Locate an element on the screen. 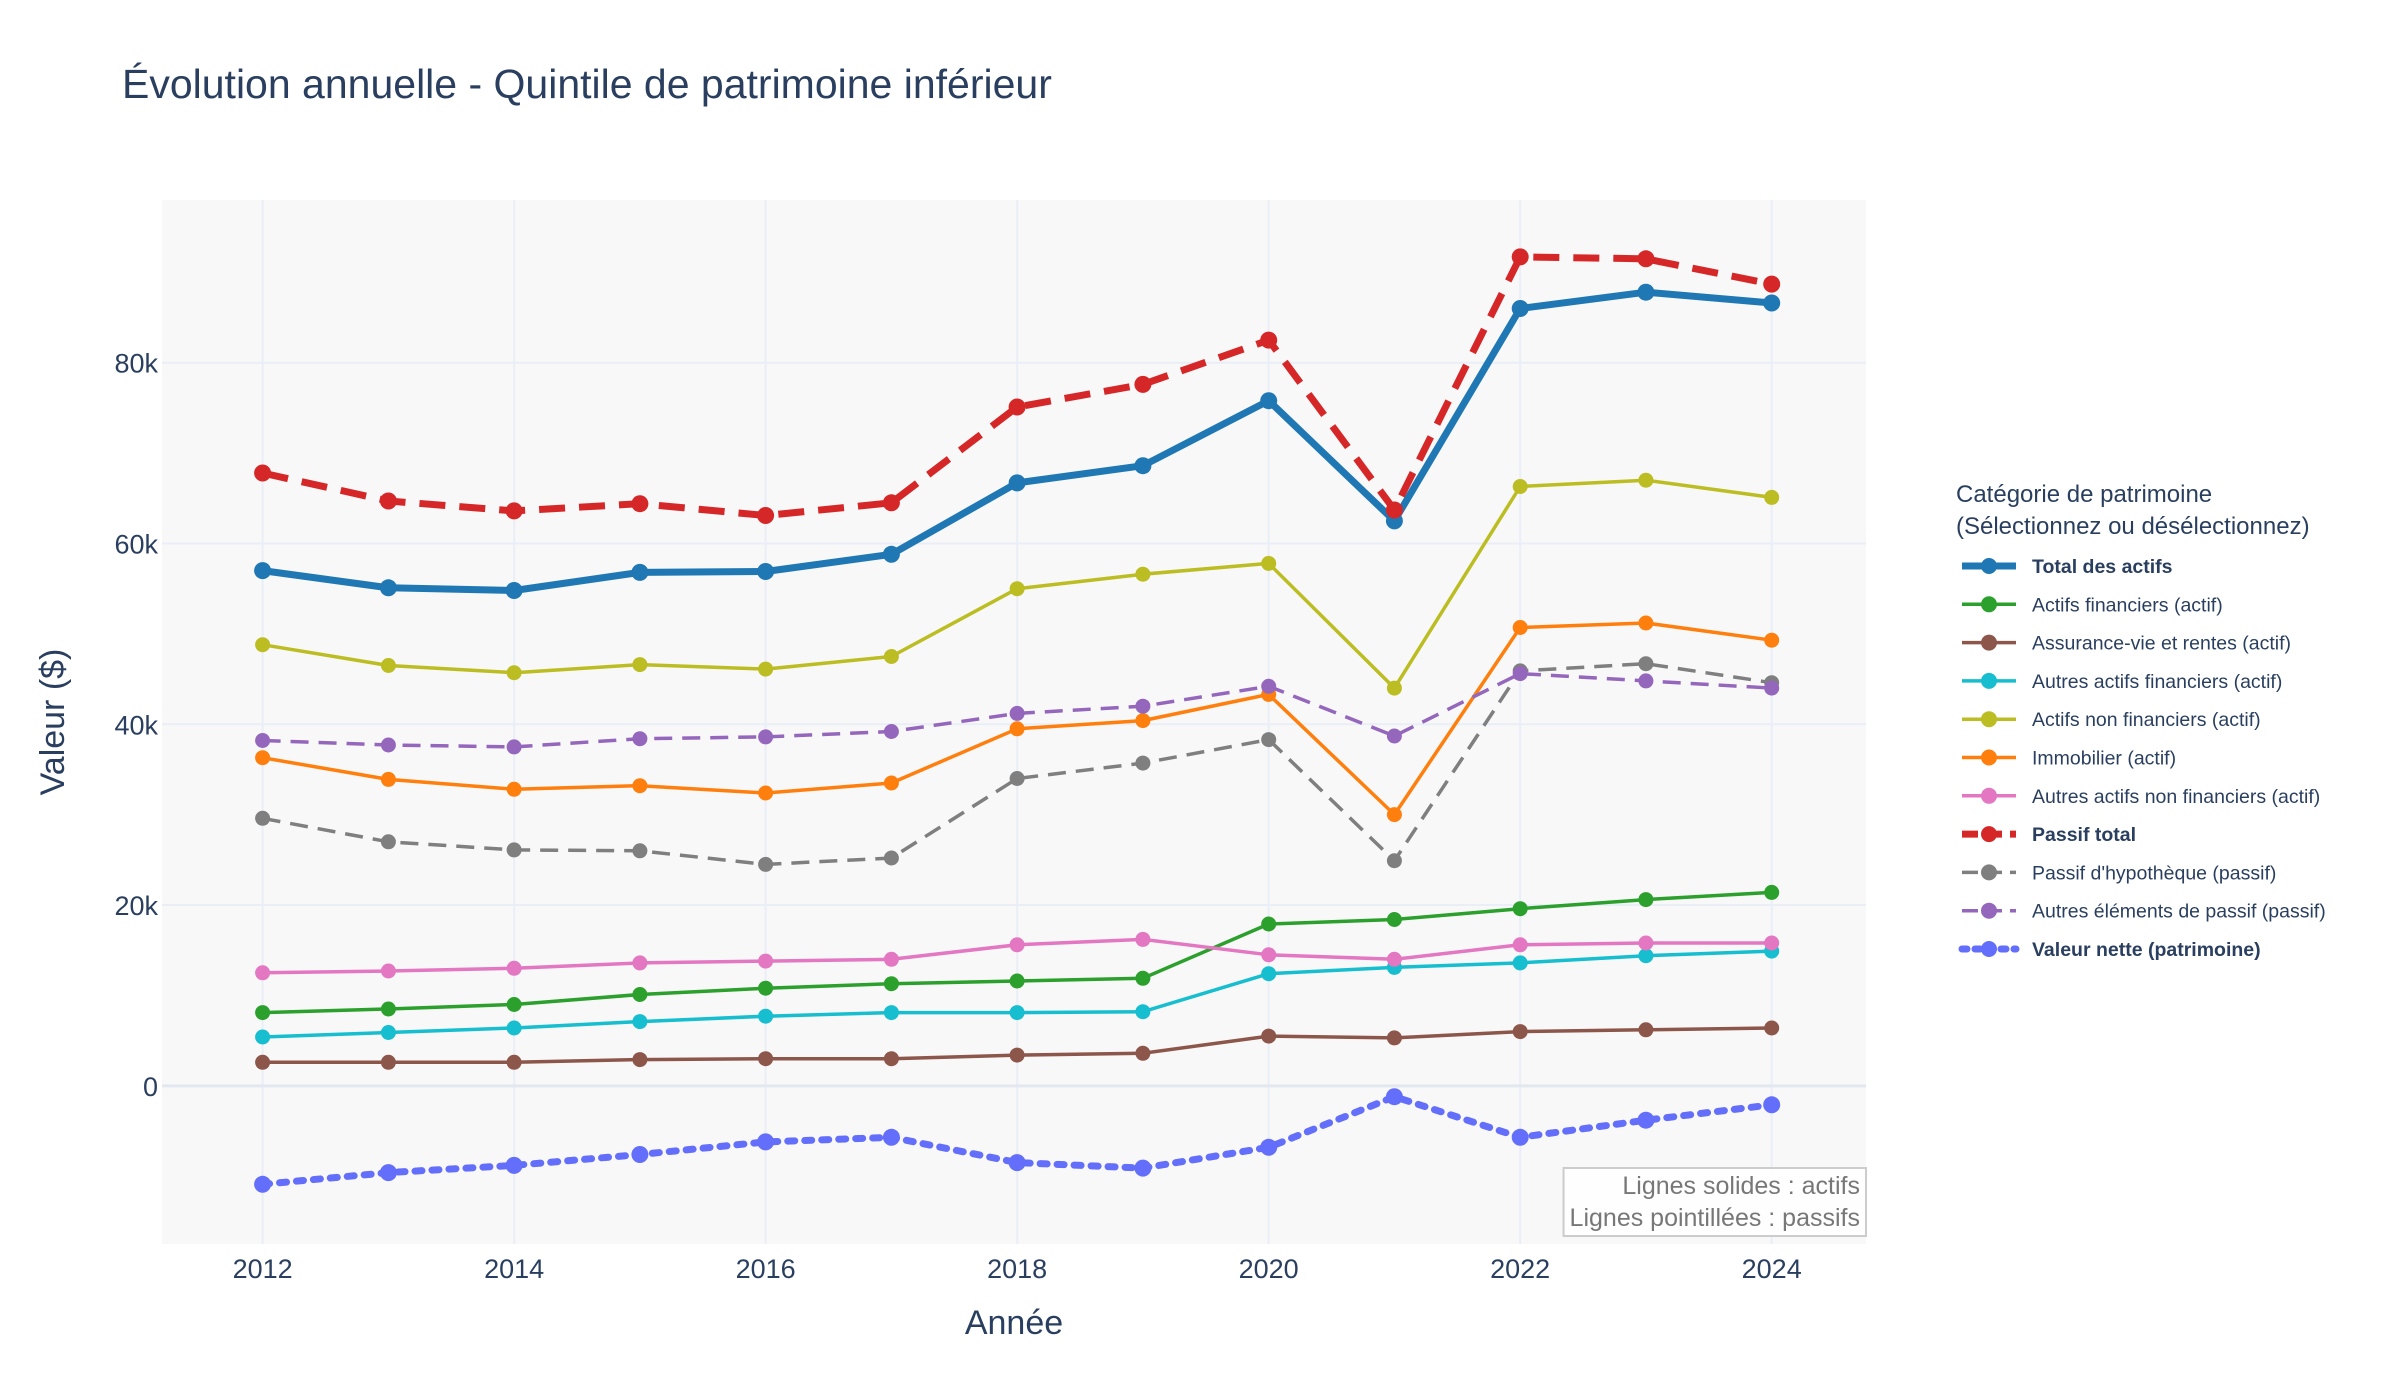 The image size is (2400, 1400). annotation-line: Lignes solides : actifs is located at coordinates (1741, 1186).